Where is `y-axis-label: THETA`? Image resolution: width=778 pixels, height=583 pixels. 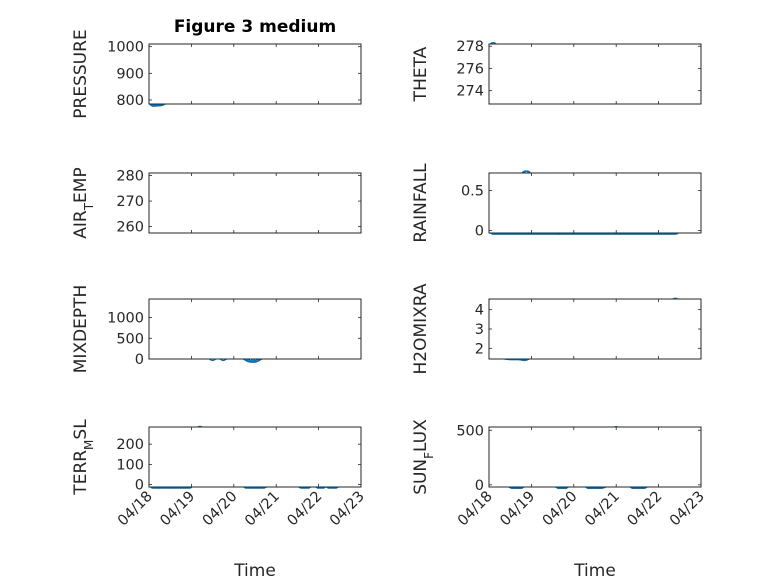
y-axis-label: THETA is located at coordinates (421, 74).